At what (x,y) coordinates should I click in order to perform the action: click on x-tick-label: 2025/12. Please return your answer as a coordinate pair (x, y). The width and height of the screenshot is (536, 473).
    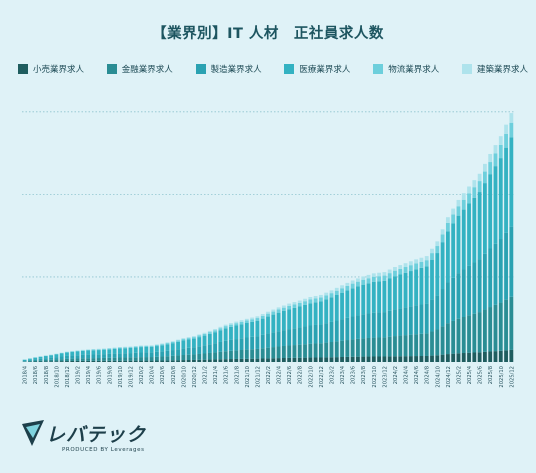
    Looking at the image, I should click on (512, 377).